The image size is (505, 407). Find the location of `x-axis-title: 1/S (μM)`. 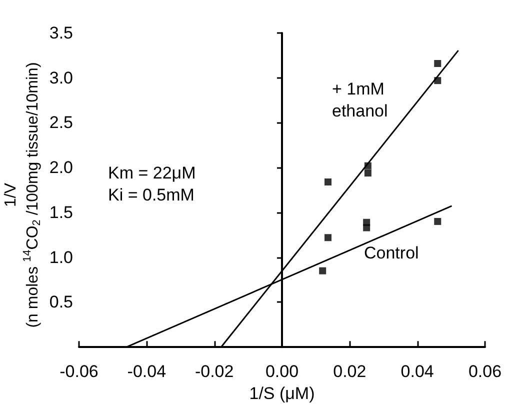

x-axis-title: 1/S (μM) is located at coordinates (282, 393).